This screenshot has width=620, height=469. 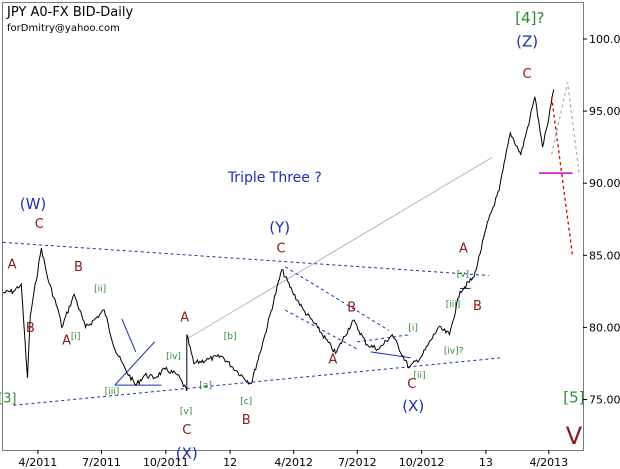 I want to click on wave-label: (W), so click(x=33, y=204).